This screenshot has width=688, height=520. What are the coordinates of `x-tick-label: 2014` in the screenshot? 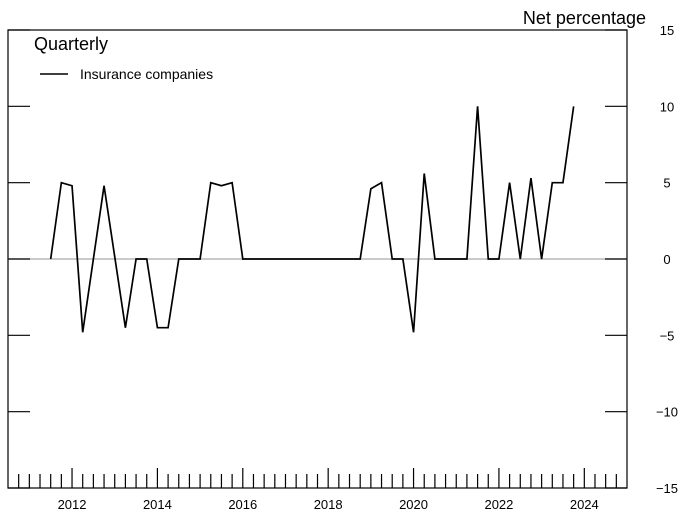 It's located at (157, 504).